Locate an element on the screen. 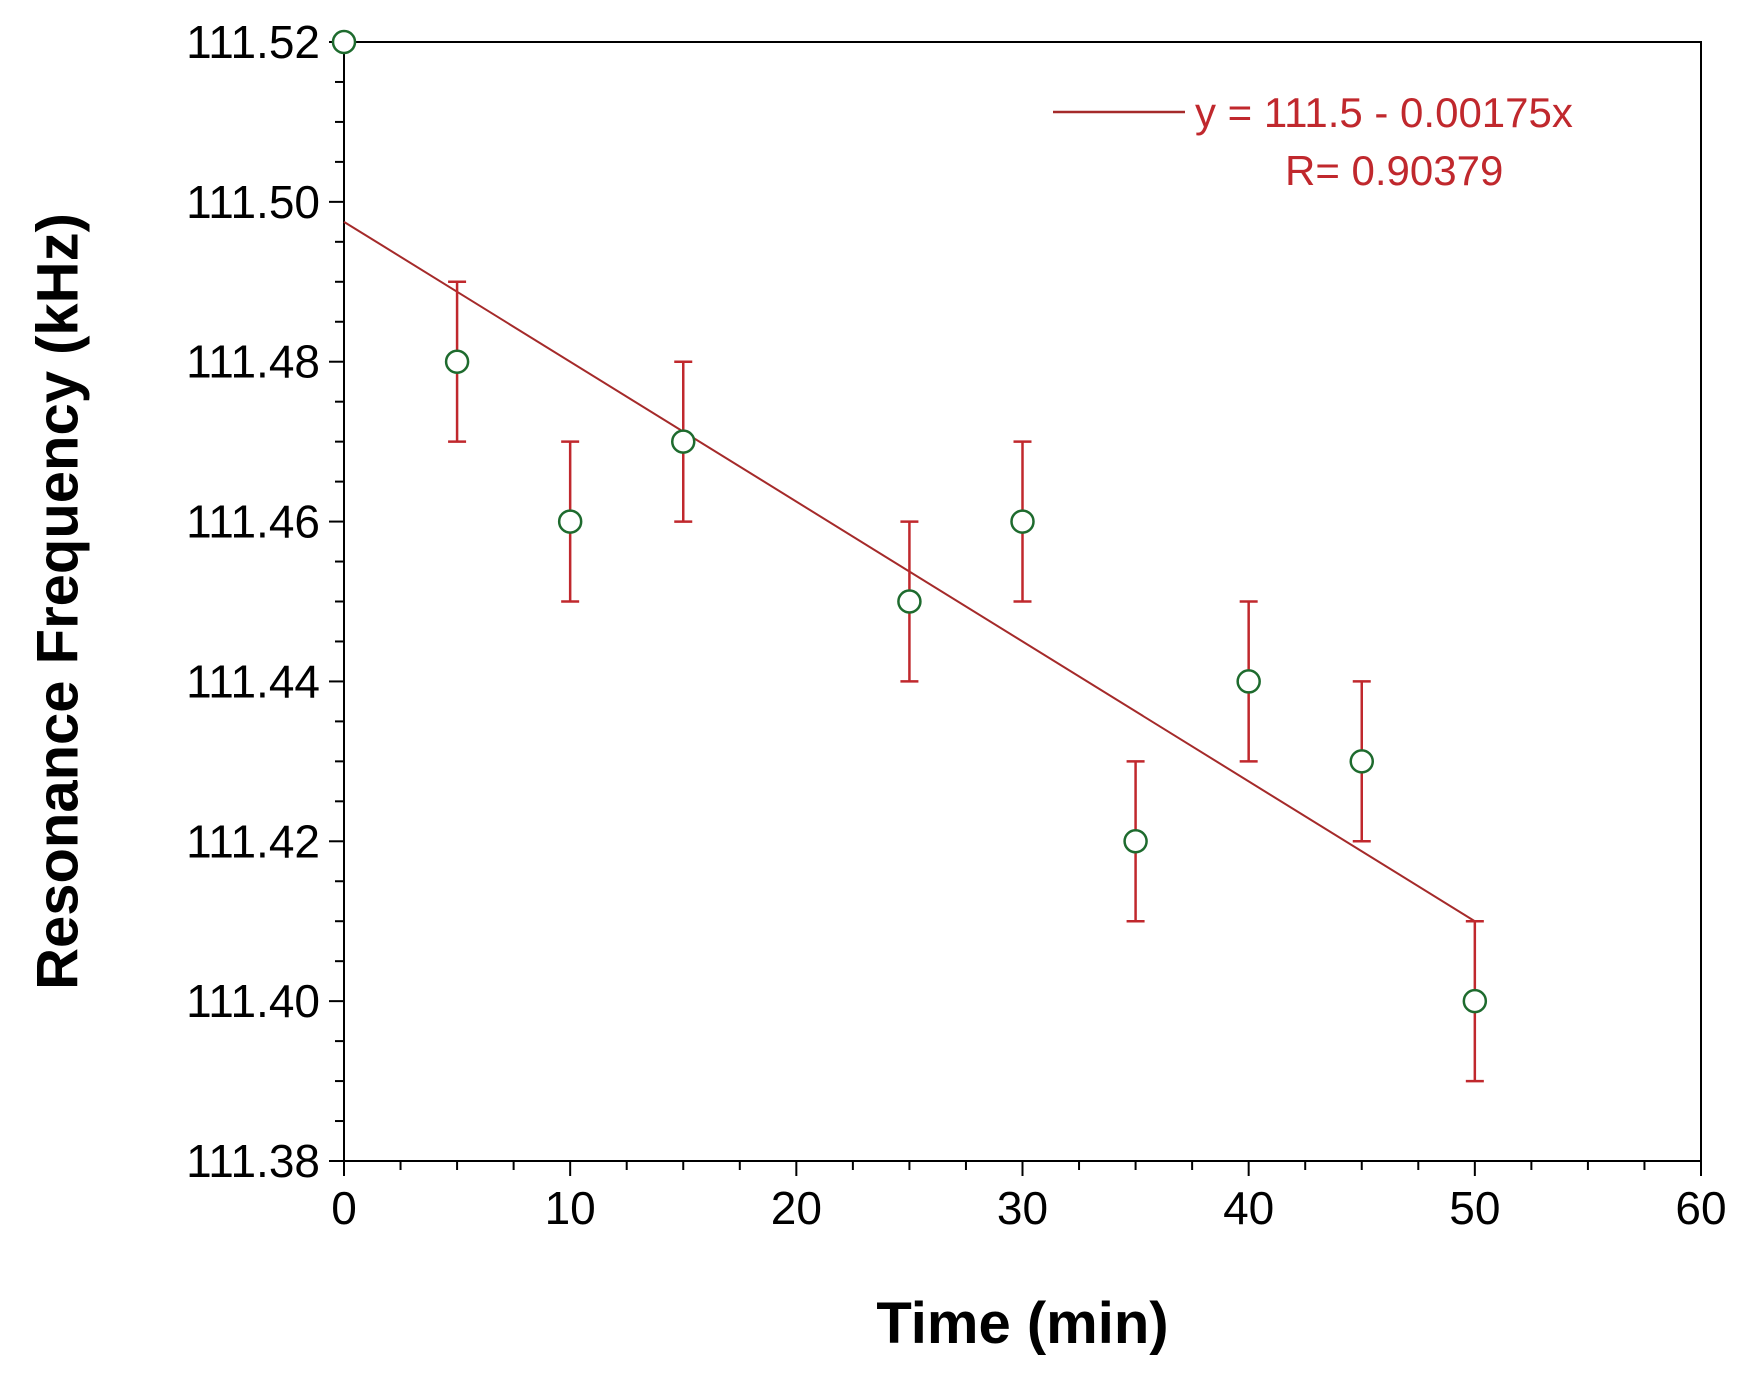  x-tick-label: 30 is located at coordinates (1022, 1208).